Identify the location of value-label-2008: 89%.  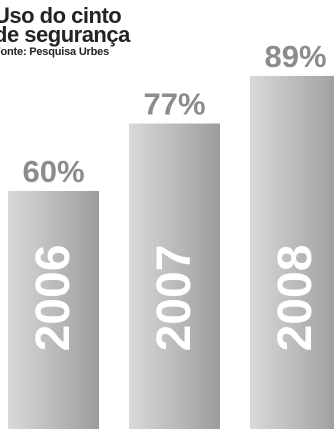
(295, 56).